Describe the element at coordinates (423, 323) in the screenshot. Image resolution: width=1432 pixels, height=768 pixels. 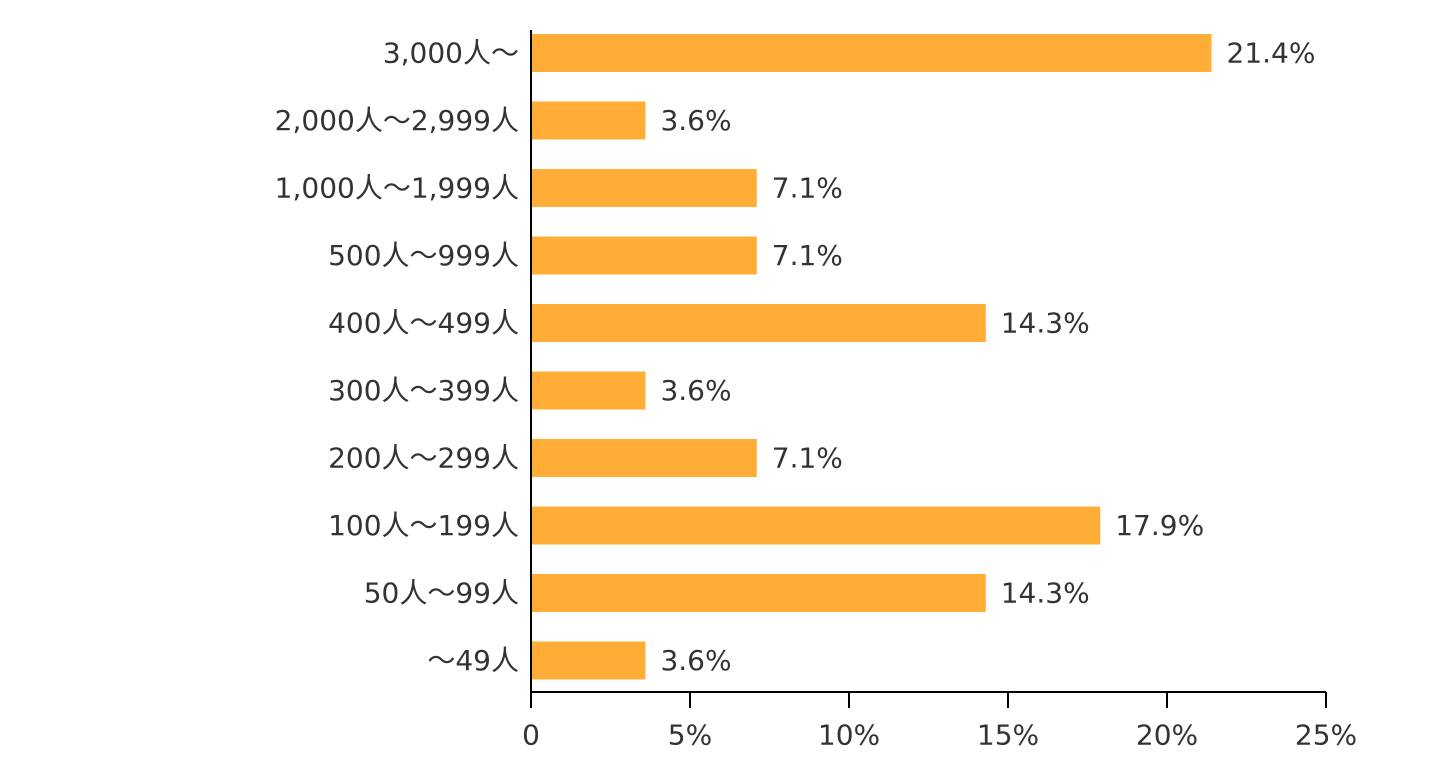
I see `category-label: 400人～499人` at that location.